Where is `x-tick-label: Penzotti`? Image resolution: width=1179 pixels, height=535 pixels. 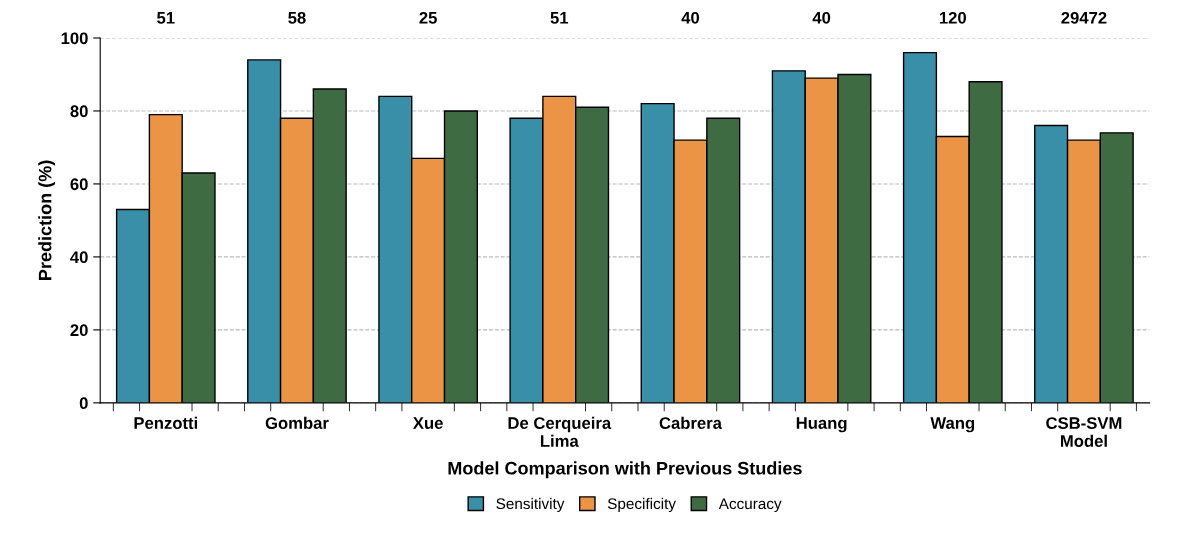 x-tick-label: Penzotti is located at coordinates (166, 422).